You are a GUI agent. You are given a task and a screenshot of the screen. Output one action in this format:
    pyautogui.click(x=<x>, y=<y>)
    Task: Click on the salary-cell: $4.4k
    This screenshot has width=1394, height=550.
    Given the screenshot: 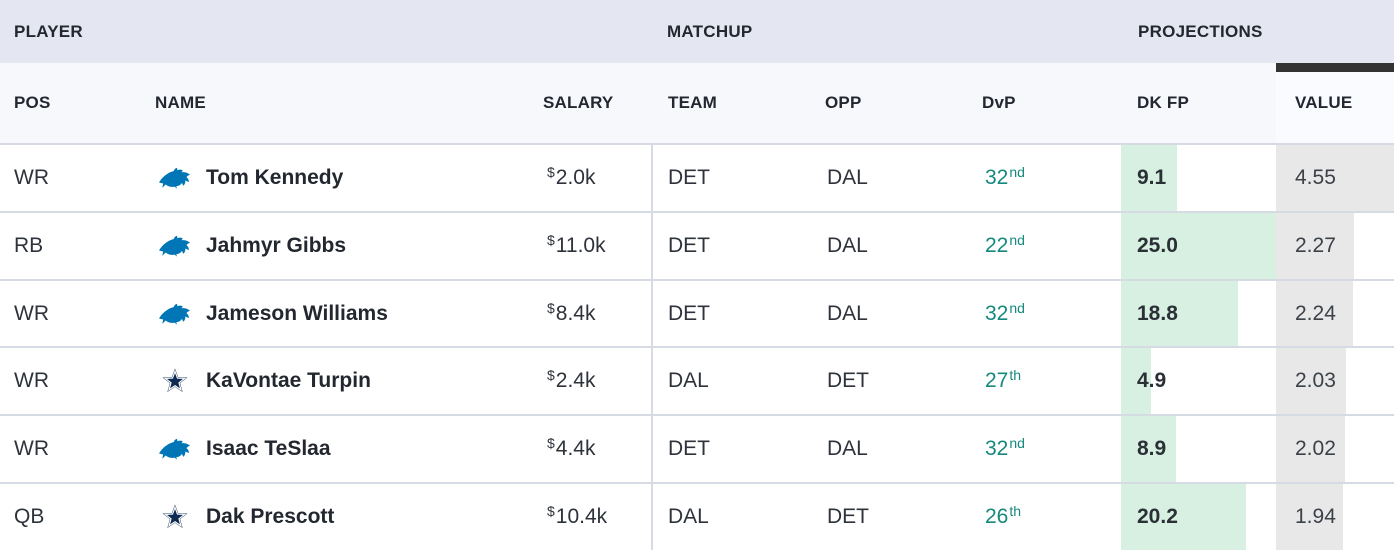 What is the action you would take?
    pyautogui.click(x=591, y=449)
    